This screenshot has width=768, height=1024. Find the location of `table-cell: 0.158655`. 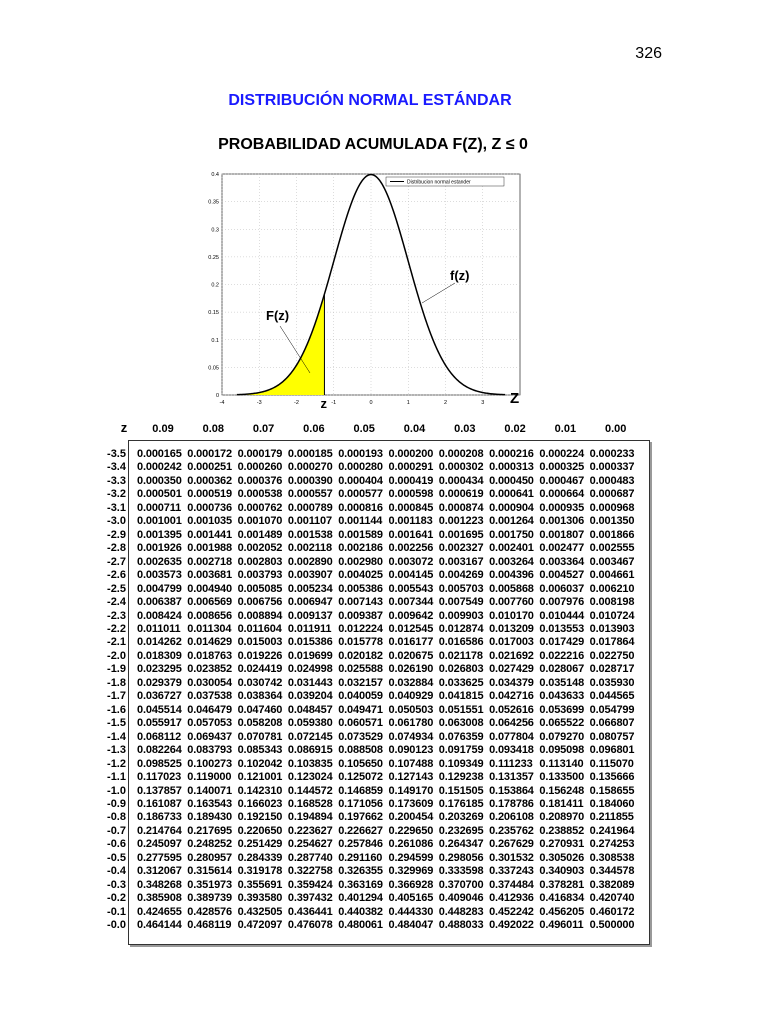

table-cell: 0.158655 is located at coordinates (612, 790).